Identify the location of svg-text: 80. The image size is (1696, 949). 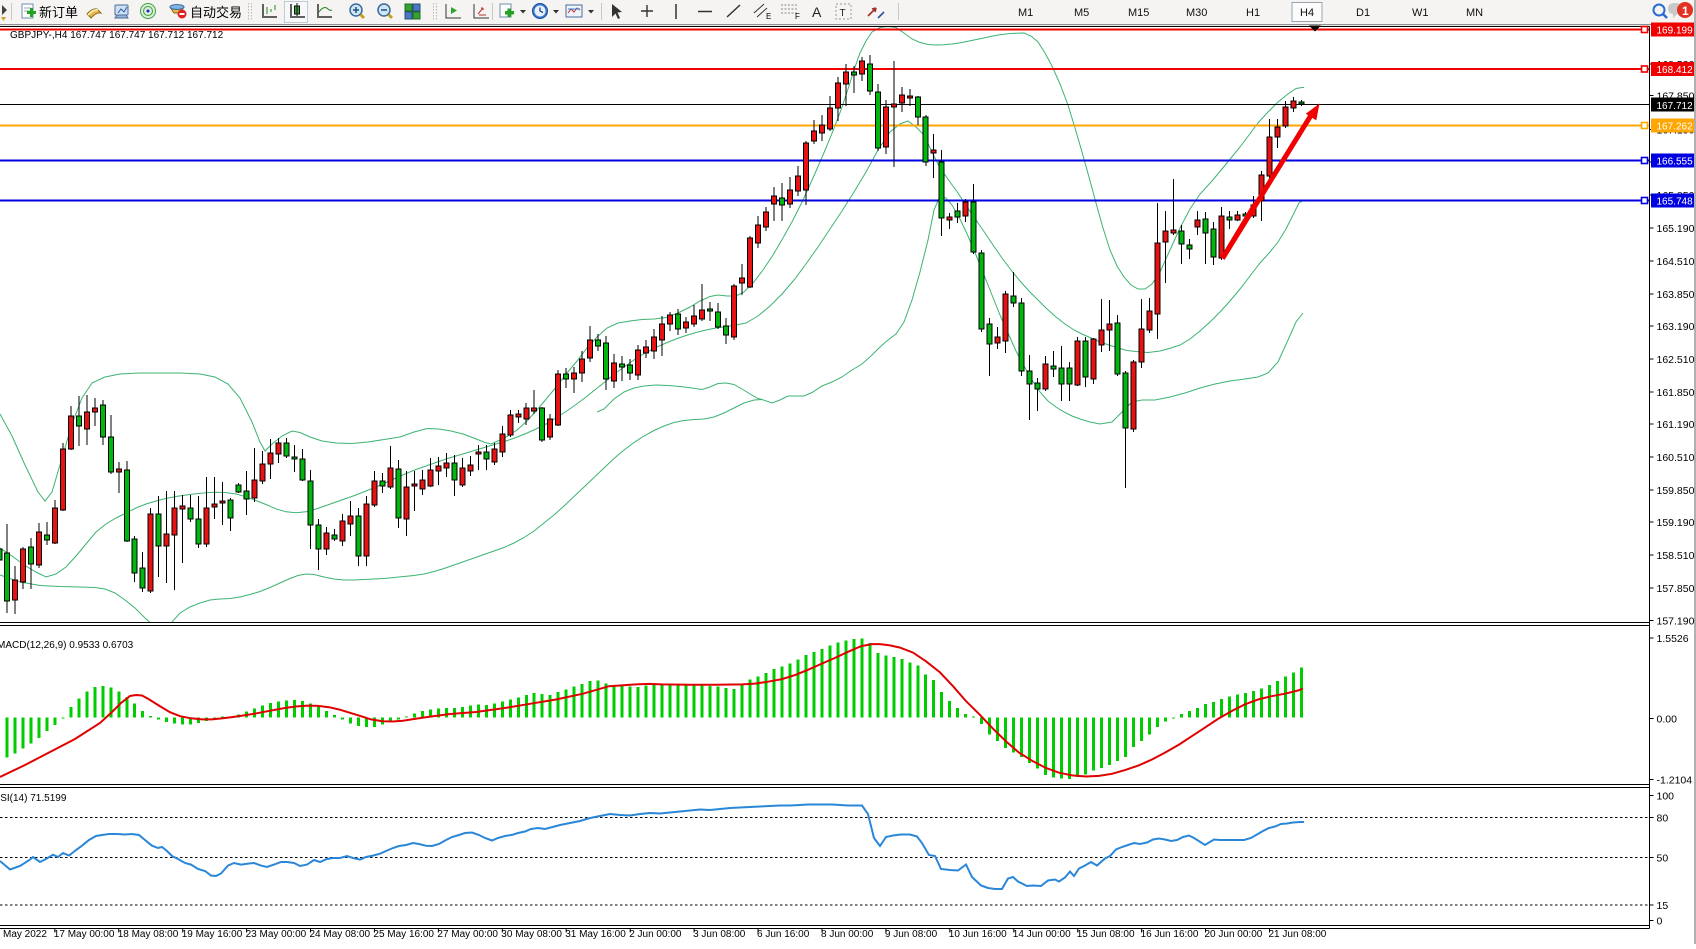
(1663, 819).